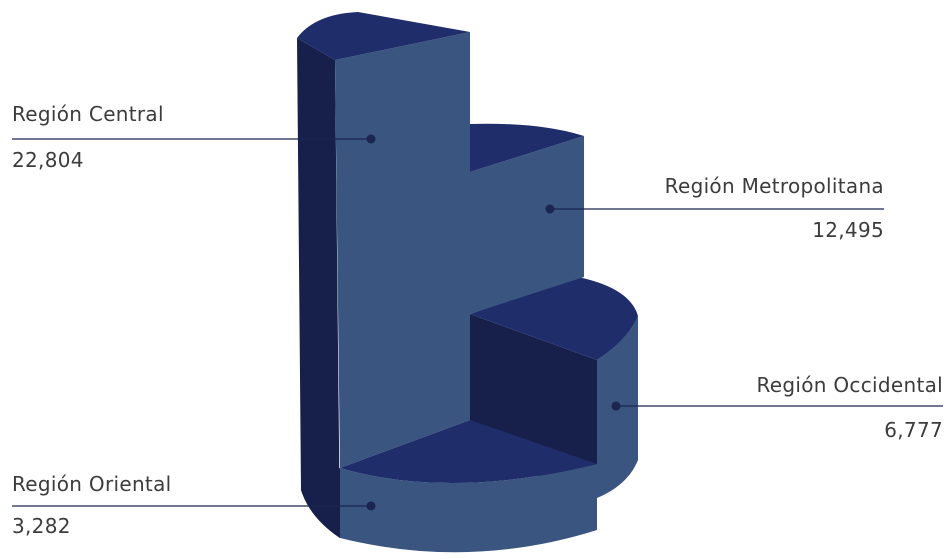 This screenshot has height=559, width=949. What do you see at coordinates (48, 160) in the screenshot?
I see `value-central: 22,804` at bounding box center [48, 160].